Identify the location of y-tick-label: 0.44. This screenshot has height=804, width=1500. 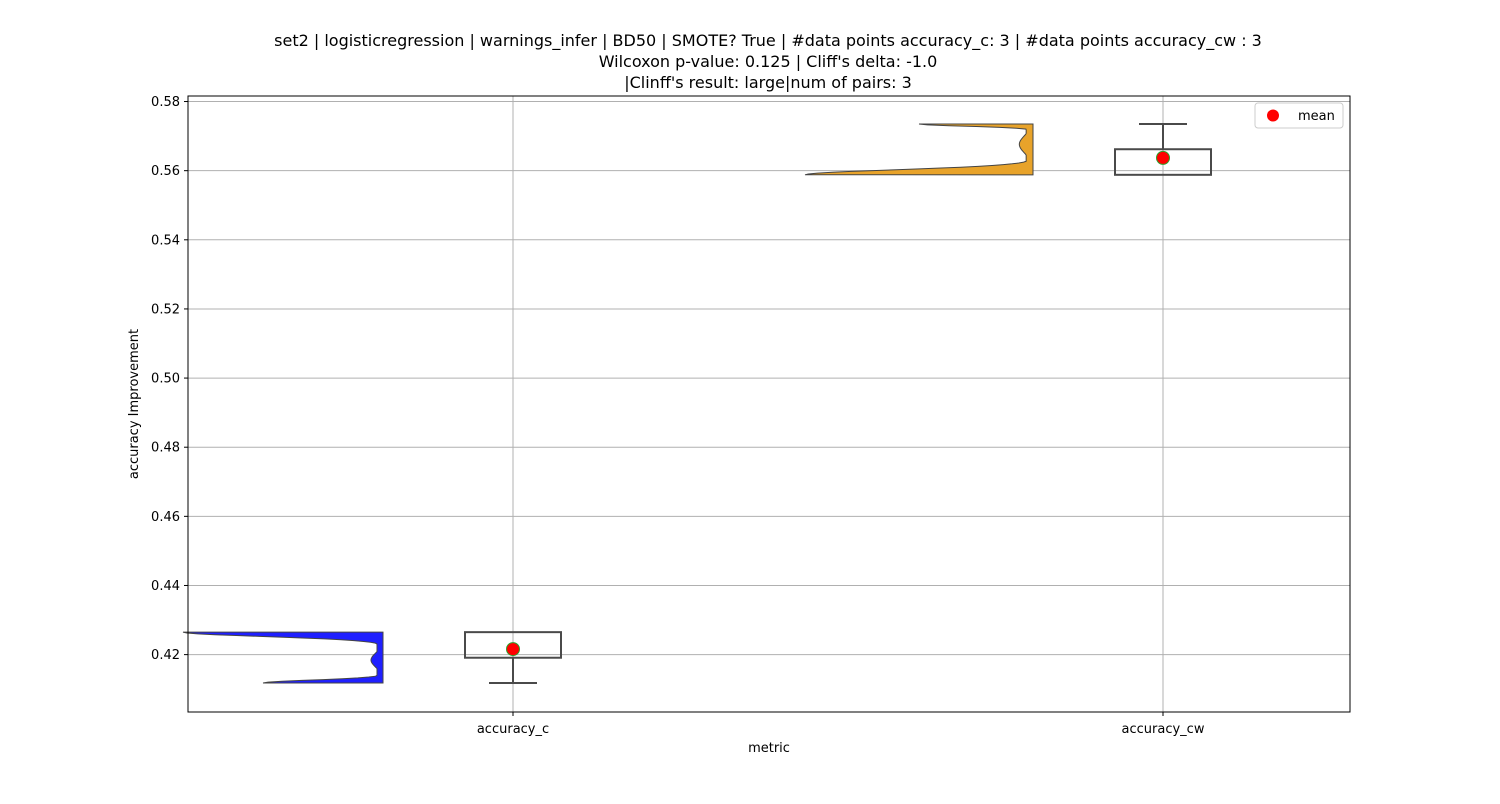
(165, 586).